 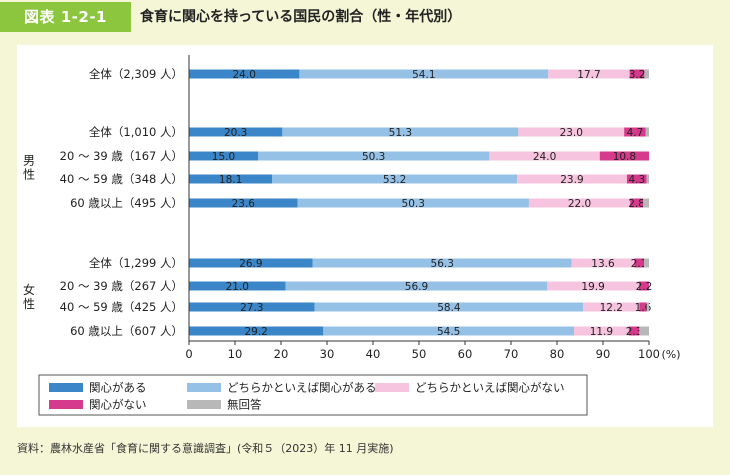 I want to click on data-label: 54.5, so click(x=448, y=332).